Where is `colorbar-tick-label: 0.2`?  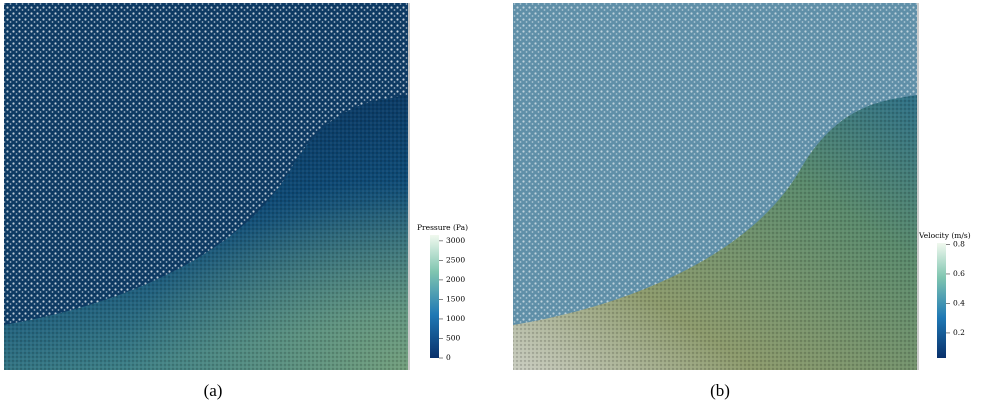
colorbar-tick-label: 0.2 is located at coordinates (959, 332).